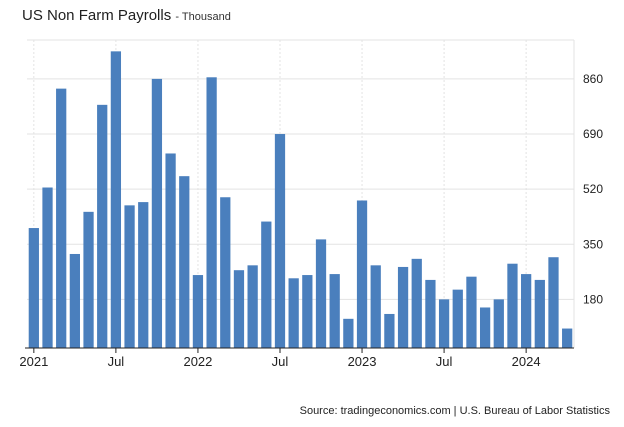 The width and height of the screenshot is (624, 427). What do you see at coordinates (74, 300) in the screenshot?
I see `bar: Apr 2021: 320` at bounding box center [74, 300].